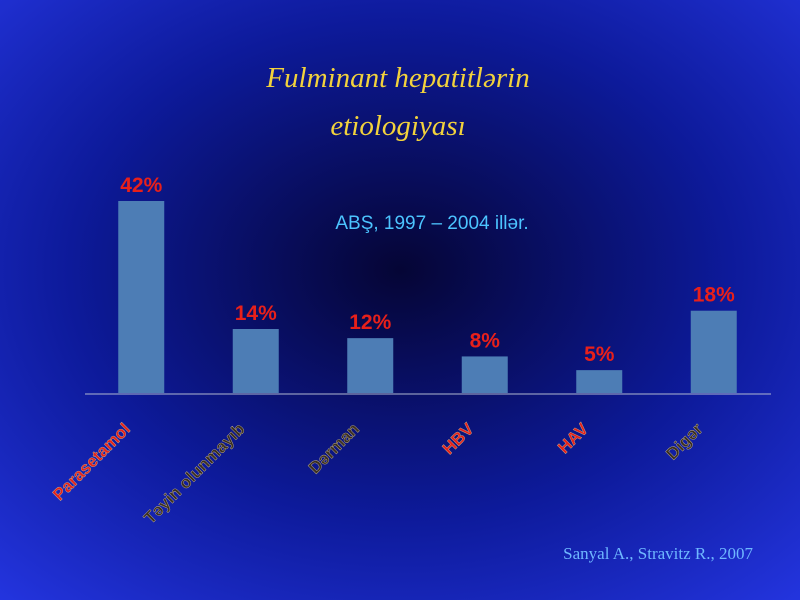 The image size is (800, 600). I want to click on value-label: 5%, so click(599, 354).